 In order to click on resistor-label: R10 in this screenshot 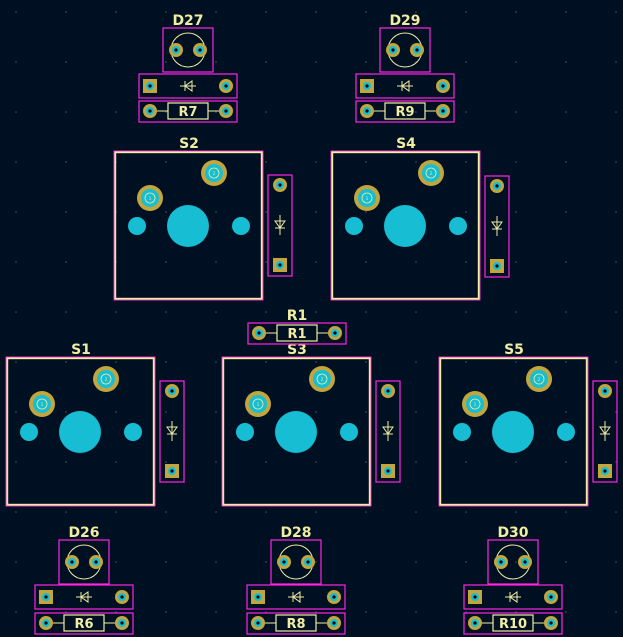, I will do `click(513, 624)`.